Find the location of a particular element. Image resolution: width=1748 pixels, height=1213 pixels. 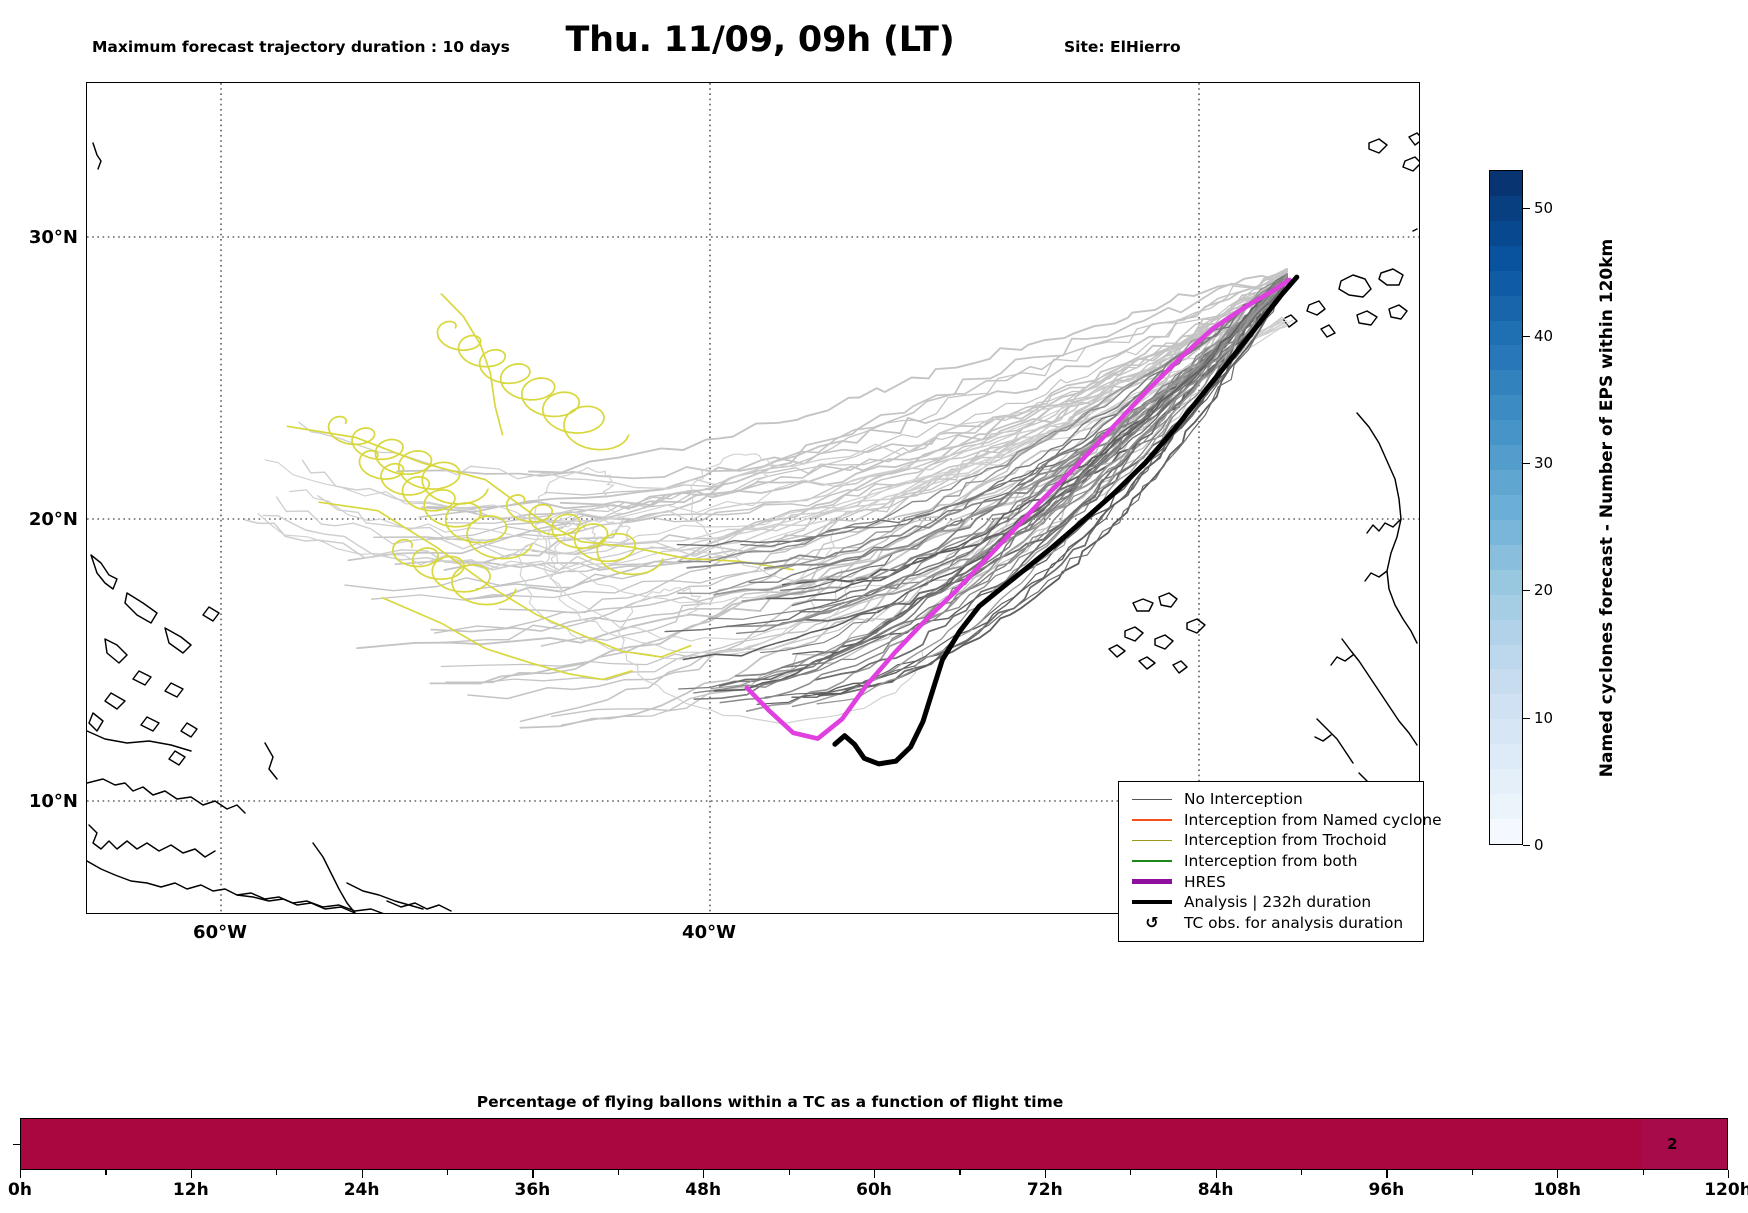

map-xtick-40W: 40°W is located at coordinates (709, 932).